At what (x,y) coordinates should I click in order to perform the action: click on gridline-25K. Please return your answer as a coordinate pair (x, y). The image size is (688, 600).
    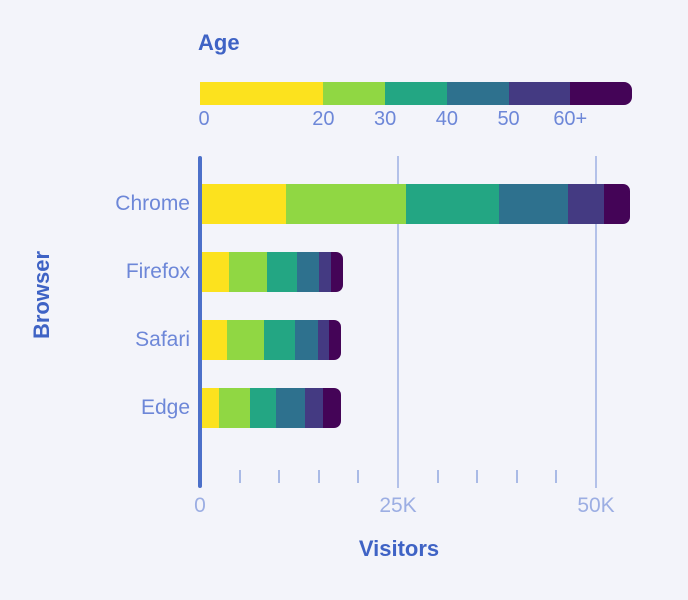
    Looking at the image, I should click on (398, 322).